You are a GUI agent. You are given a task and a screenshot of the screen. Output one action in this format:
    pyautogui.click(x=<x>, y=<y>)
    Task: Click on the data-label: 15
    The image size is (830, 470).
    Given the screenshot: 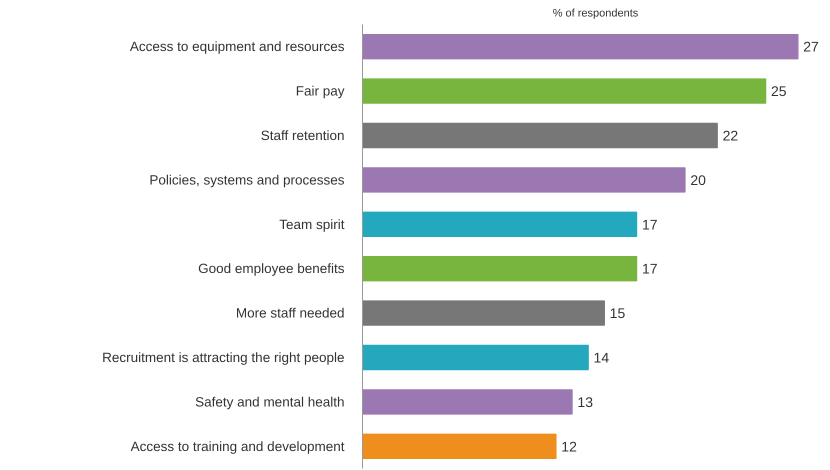 What is the action you would take?
    pyautogui.click(x=618, y=313)
    